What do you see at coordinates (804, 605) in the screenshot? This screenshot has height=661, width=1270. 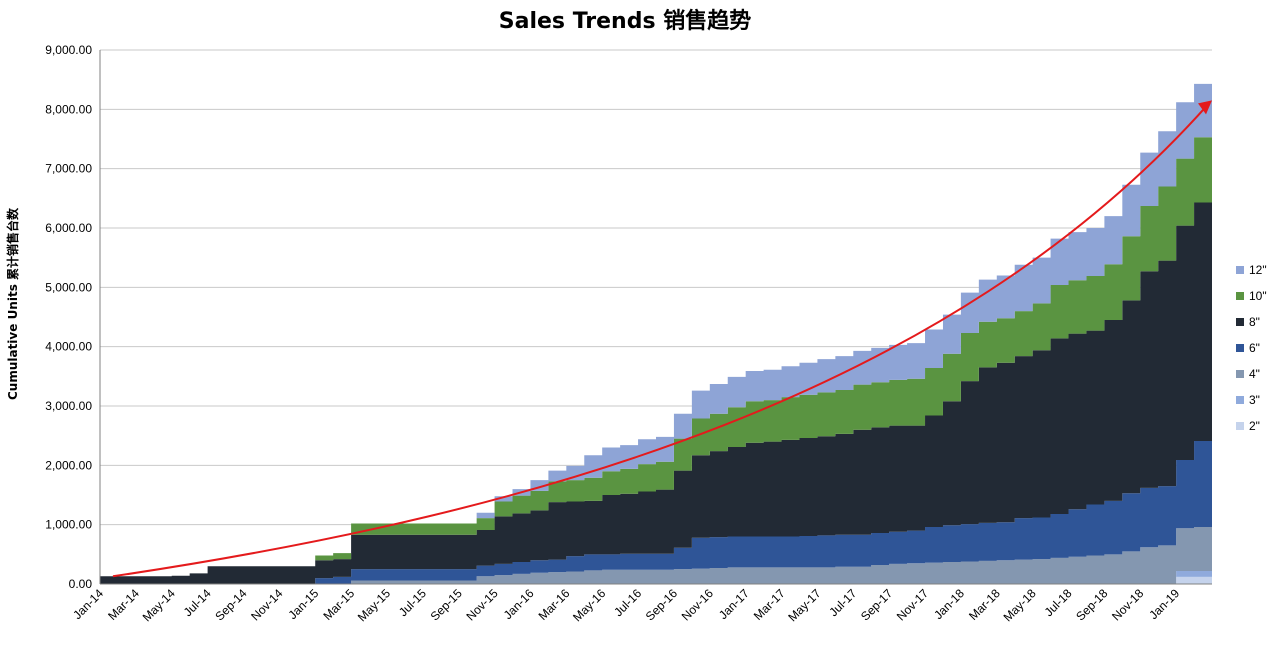 I see `x-tick-label: May-17` at bounding box center [804, 605].